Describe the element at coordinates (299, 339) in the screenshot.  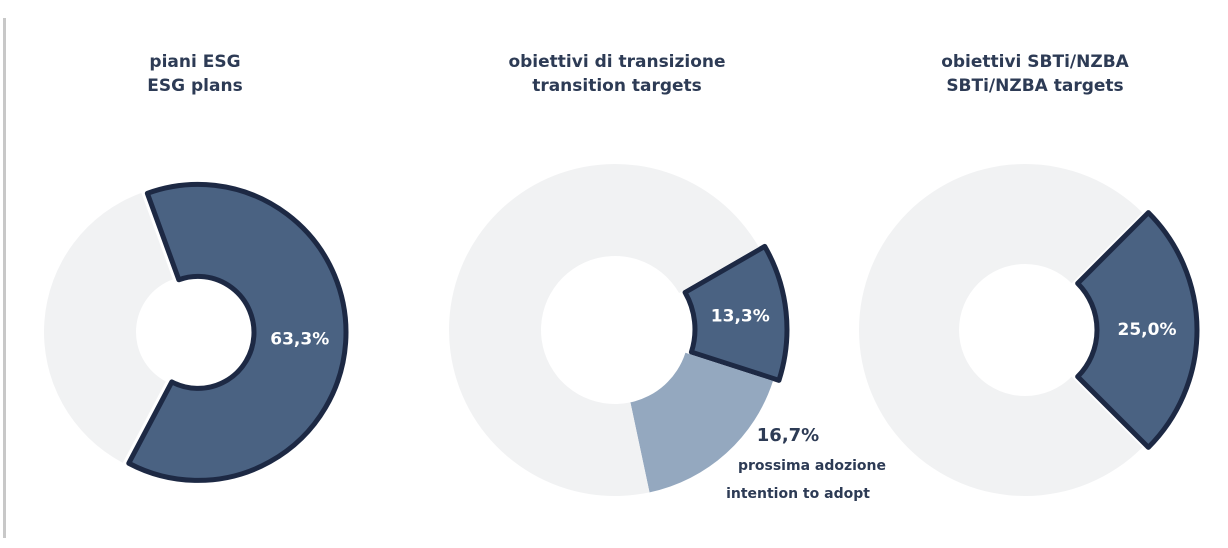
I see `value-label: 63,3%` at that location.